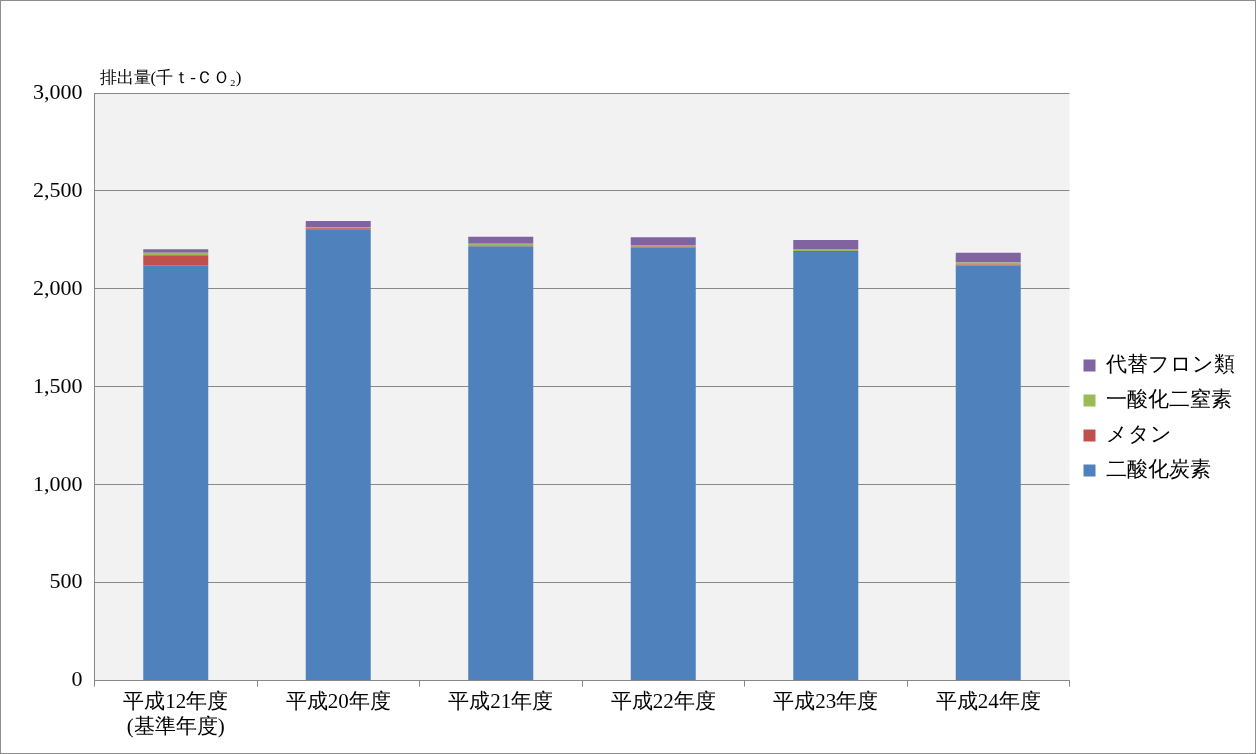 The height and width of the screenshot is (754, 1256). I want to click on x-tick-label: 平成22年度, so click(663, 700).